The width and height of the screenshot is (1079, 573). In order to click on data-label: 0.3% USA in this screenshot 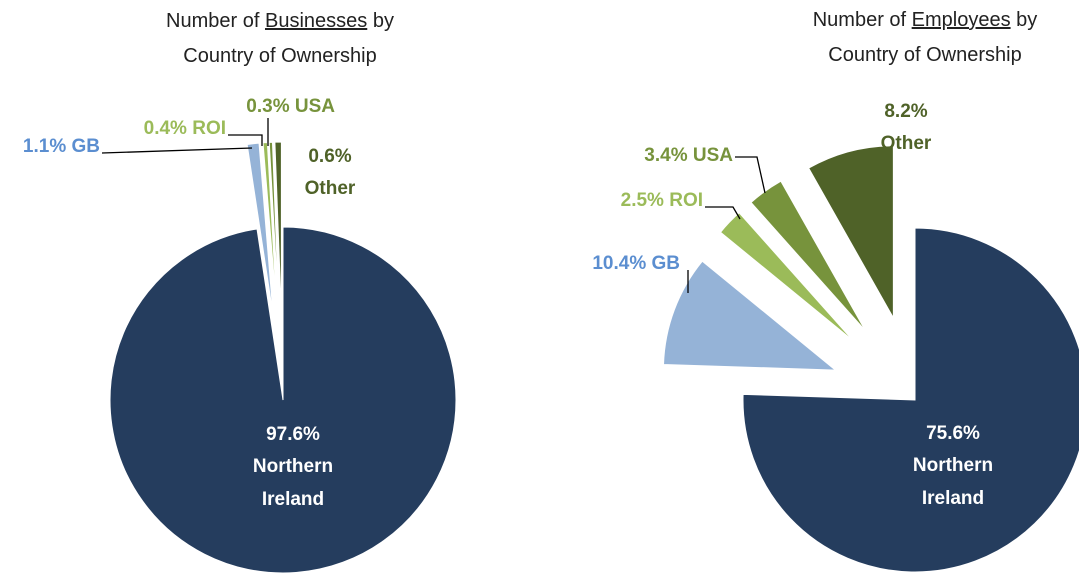, I will do `click(290, 106)`.